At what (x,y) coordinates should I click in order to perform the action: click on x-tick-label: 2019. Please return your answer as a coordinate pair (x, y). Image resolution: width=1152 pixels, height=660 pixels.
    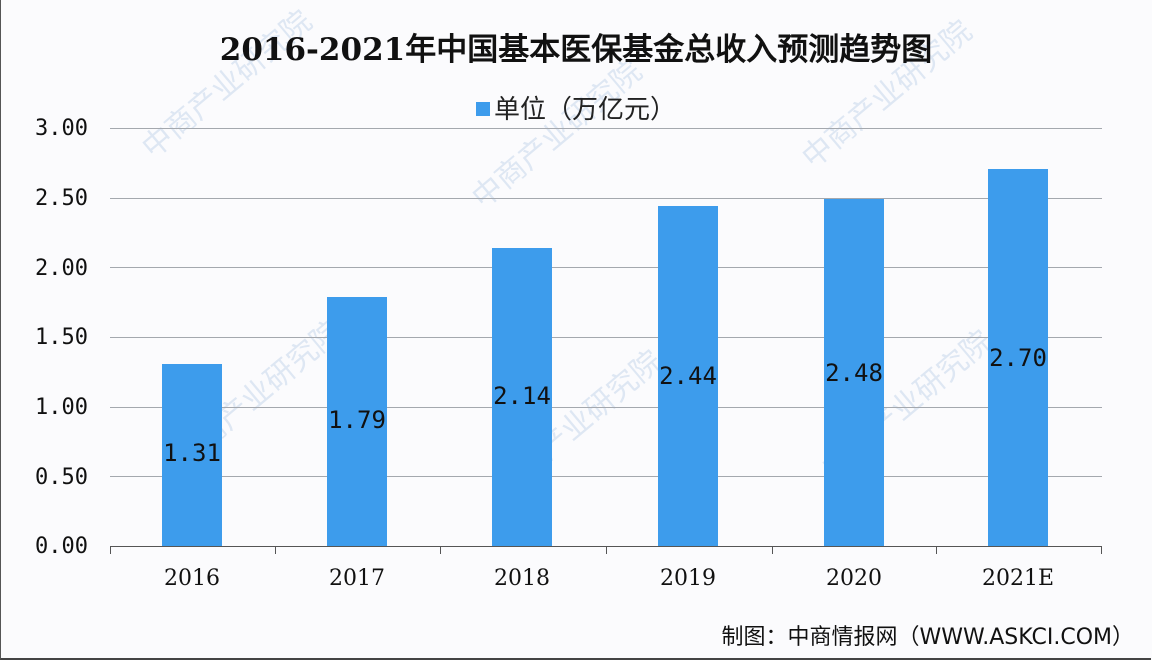
    Looking at the image, I should click on (688, 578).